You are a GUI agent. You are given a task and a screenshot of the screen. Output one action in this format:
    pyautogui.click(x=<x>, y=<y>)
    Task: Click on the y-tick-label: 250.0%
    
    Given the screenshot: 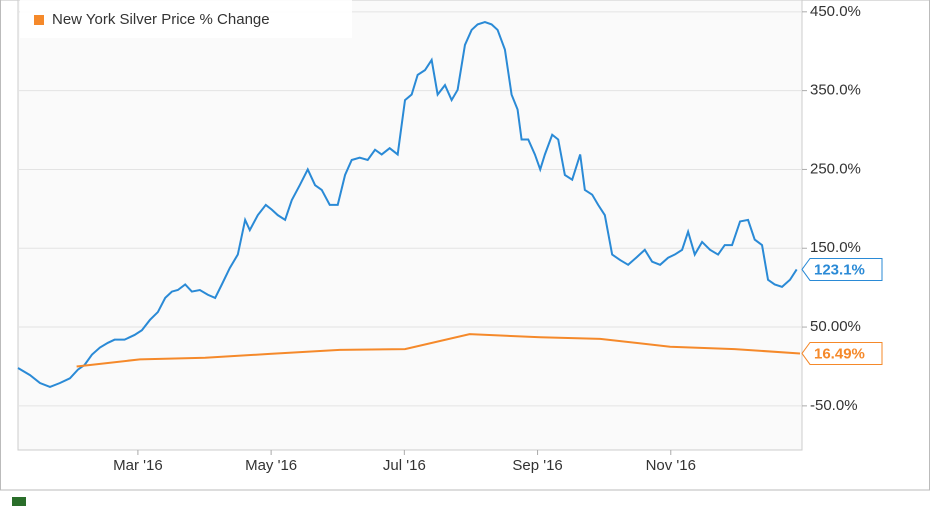 What is the action you would take?
    pyautogui.click(x=835, y=168)
    